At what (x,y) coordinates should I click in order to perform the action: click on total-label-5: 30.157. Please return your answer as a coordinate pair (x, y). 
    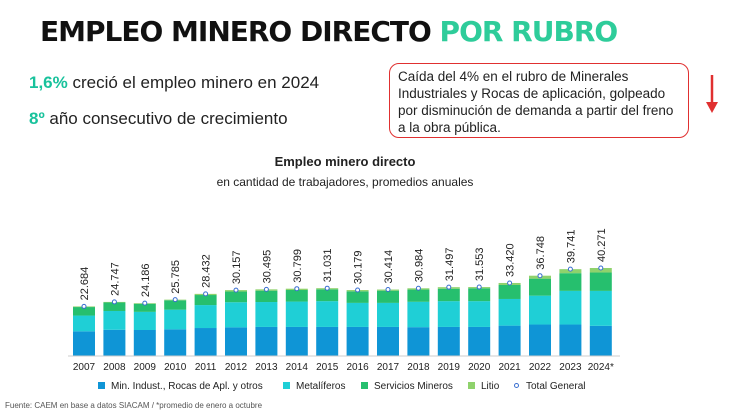
    Looking at the image, I should click on (237, 267).